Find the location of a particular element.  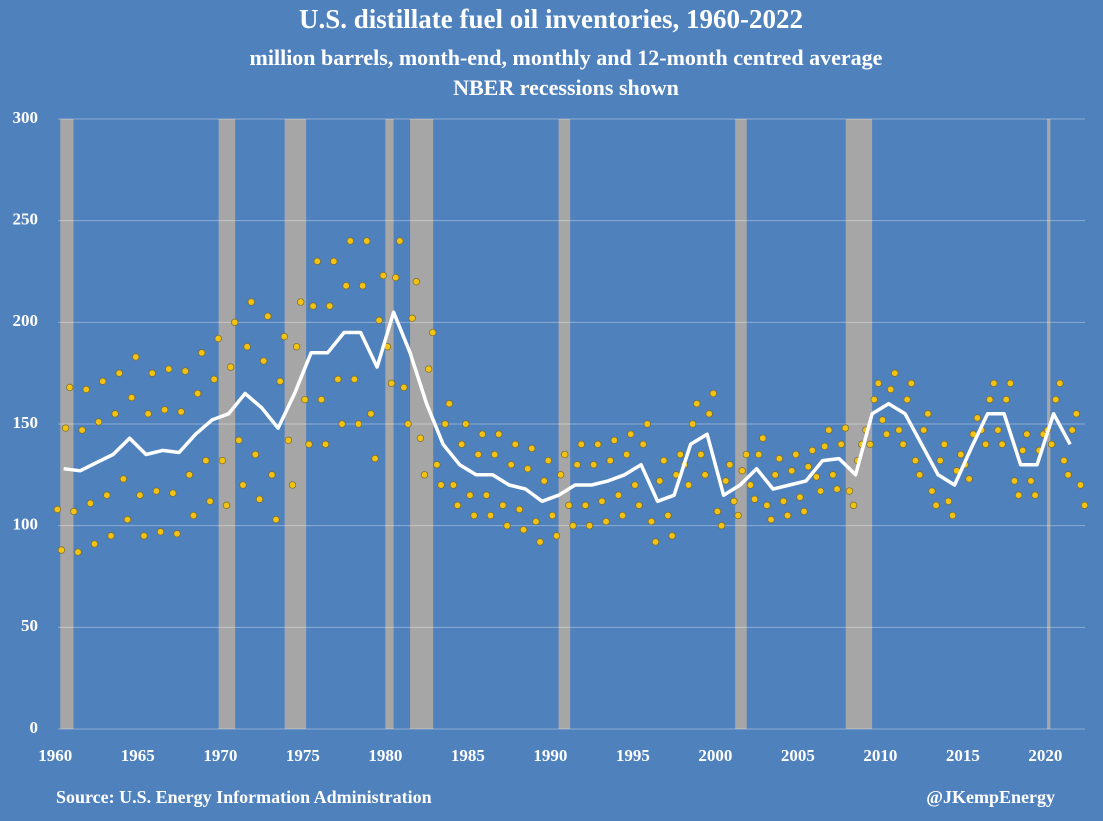

x-tick-label: 1970 is located at coordinates (220, 755).